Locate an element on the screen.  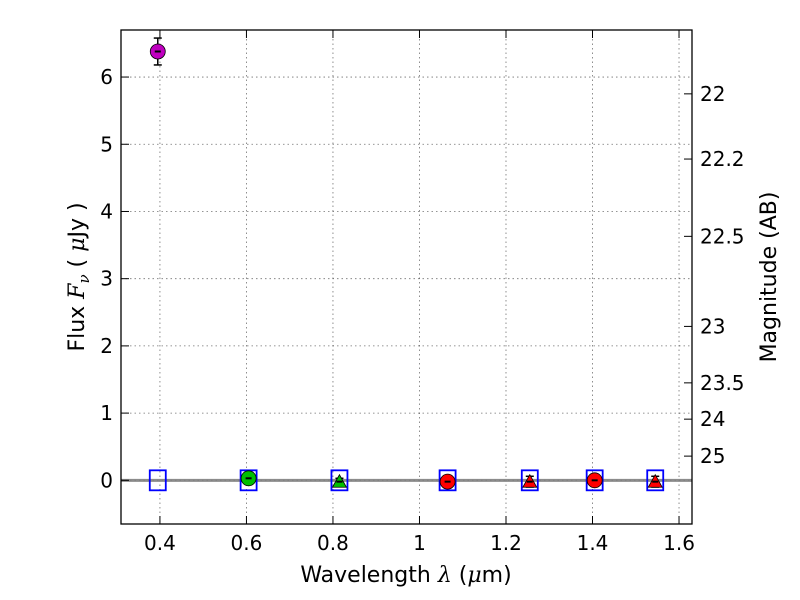
y-tick-label: 2 is located at coordinates (106, 346).